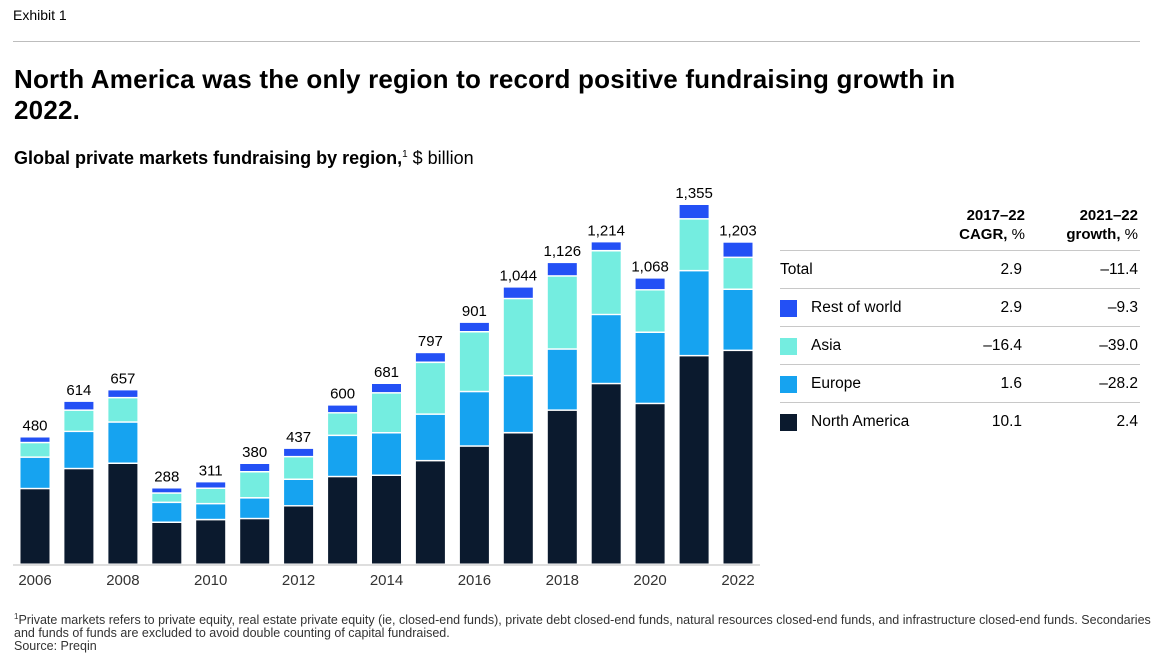 This screenshot has width=1170, height=658. Describe the element at coordinates (788, 308) in the screenshot. I see `legend-swatch-rest-of-world` at that location.